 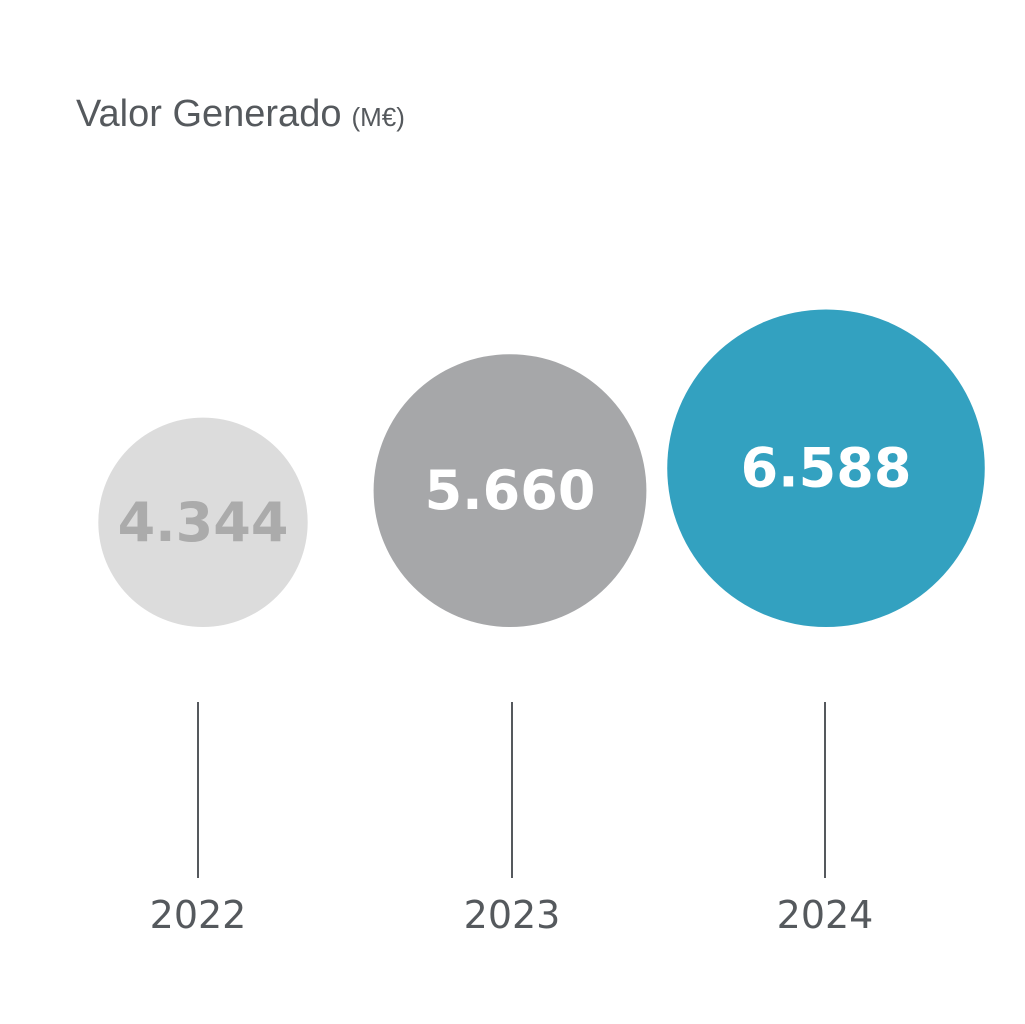 I want to click on value-label: 6.588, so click(x=826, y=468).